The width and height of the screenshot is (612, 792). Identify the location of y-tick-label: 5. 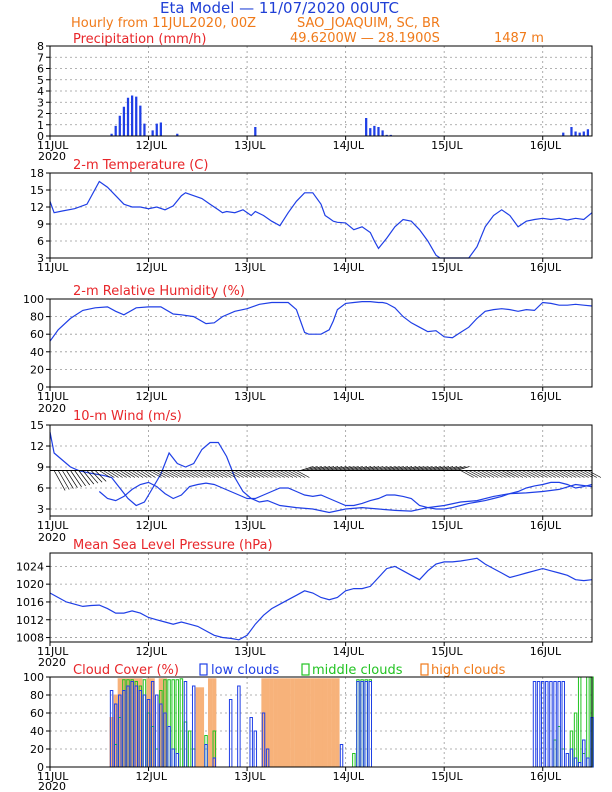
(40, 80).